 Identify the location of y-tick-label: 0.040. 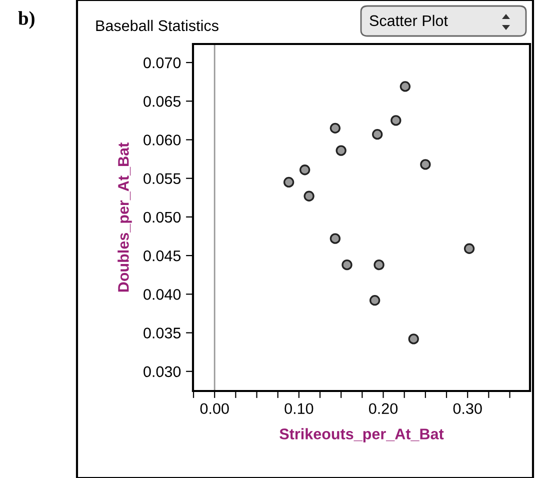
(162, 294).